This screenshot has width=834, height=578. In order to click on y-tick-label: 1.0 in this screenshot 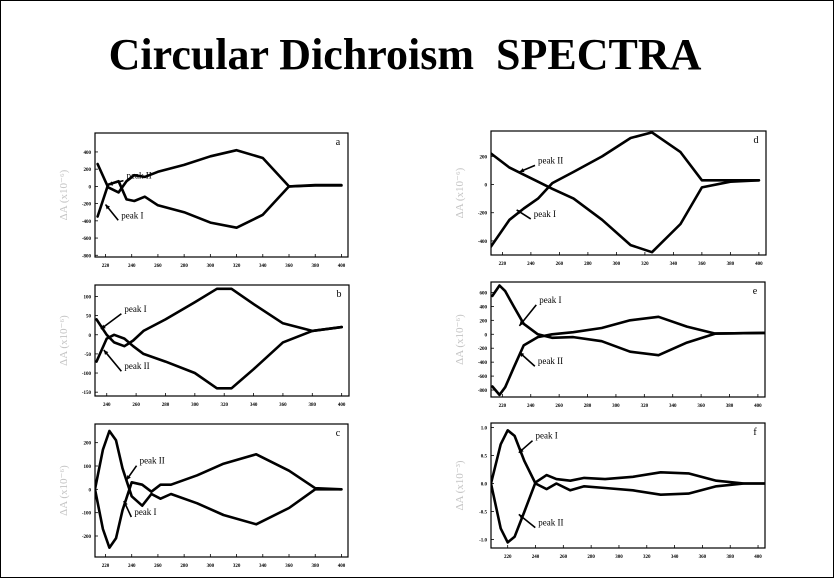, I will do `click(484, 428)`.